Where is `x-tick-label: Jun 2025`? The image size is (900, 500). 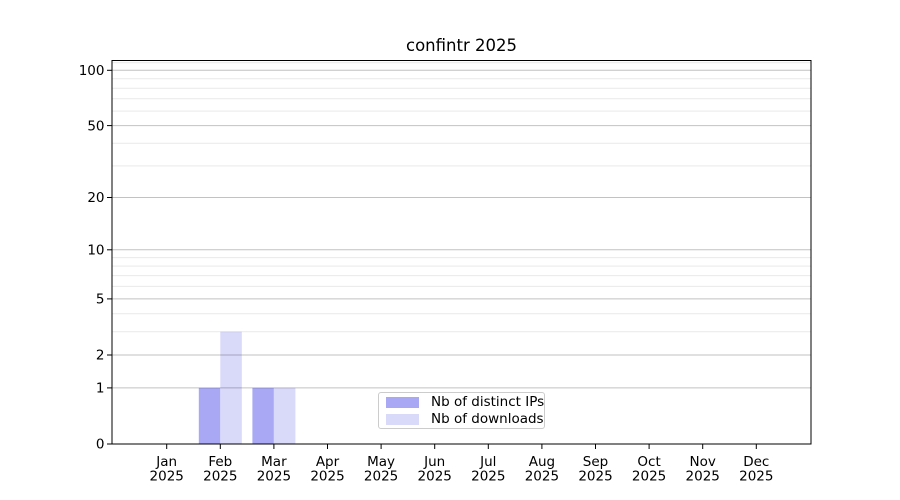 x-tick-label: Jun 2025 is located at coordinates (435, 469).